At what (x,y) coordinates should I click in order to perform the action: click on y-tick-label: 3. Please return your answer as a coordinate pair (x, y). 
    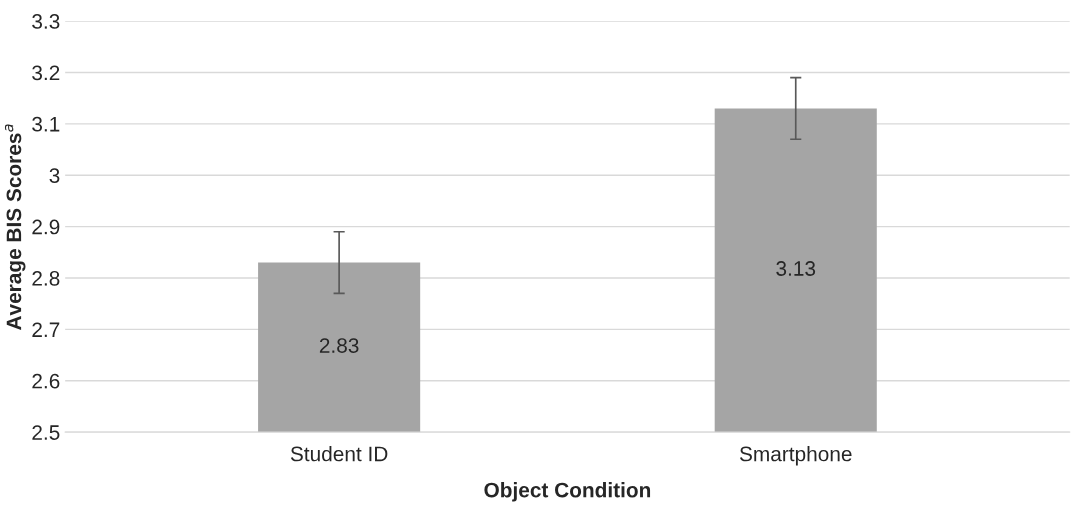
    Looking at the image, I should click on (54, 175).